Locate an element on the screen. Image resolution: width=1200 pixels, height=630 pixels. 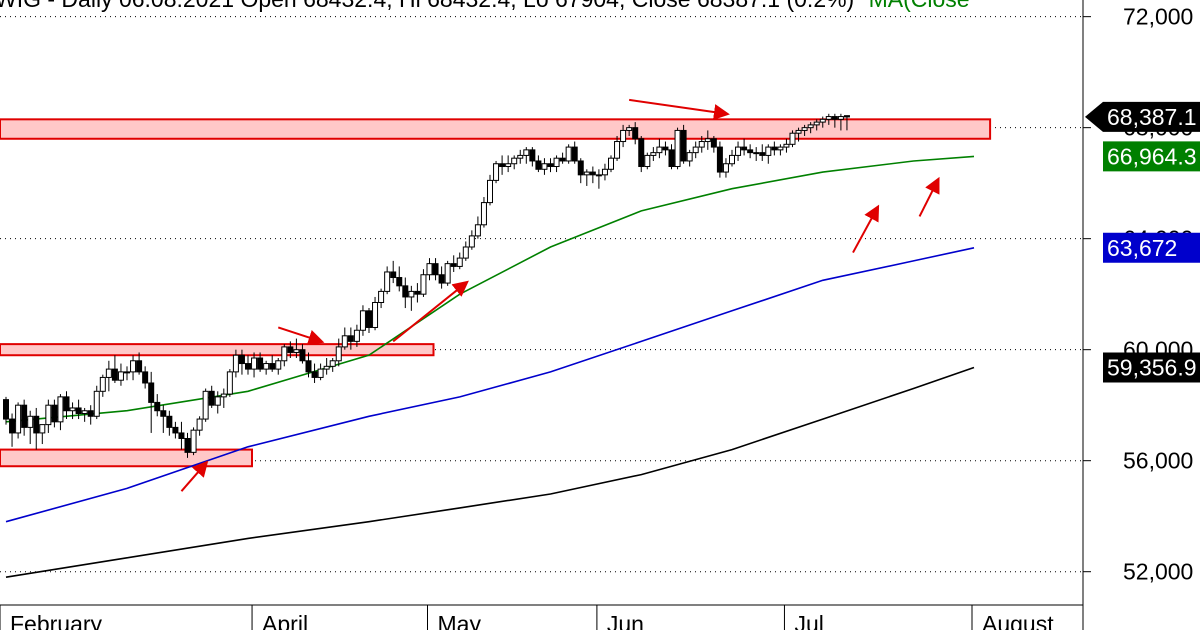
y-tick-label: 52,000 is located at coordinates (1158, 572).